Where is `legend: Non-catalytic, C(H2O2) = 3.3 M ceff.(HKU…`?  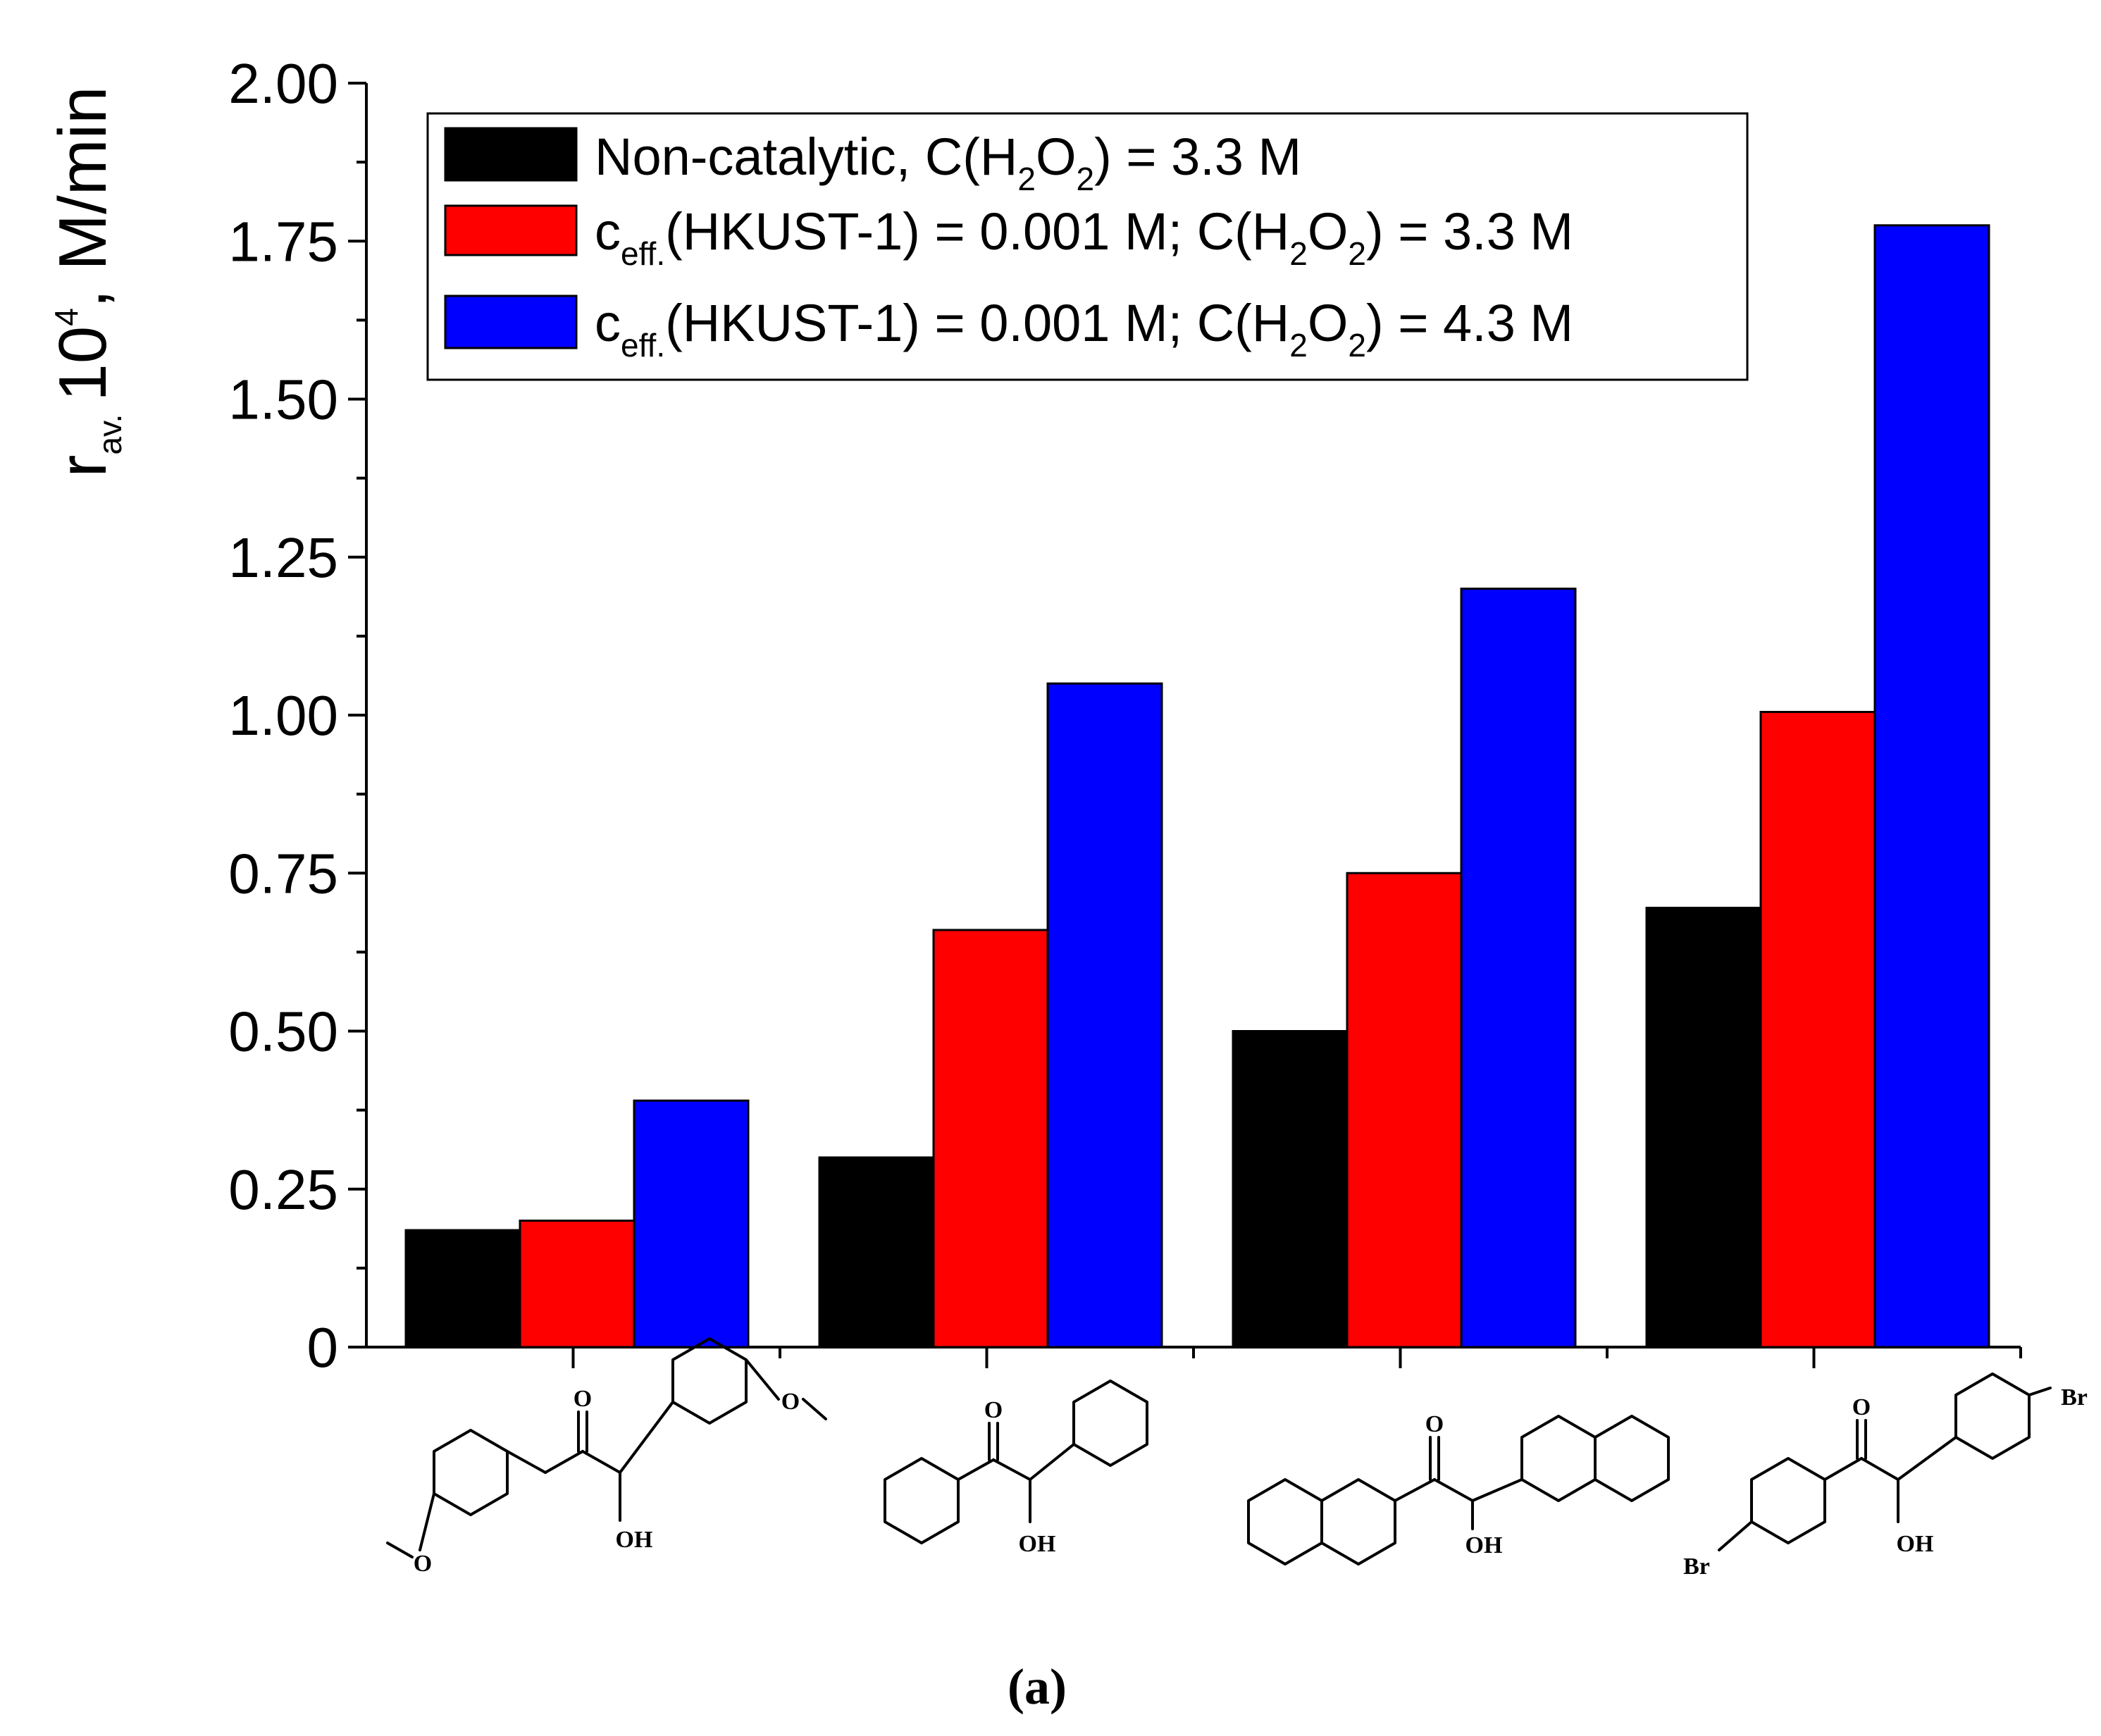 legend: Non-catalytic, C(H2O2) = 3.3 M ceff.(HKU… is located at coordinates (1087, 247).